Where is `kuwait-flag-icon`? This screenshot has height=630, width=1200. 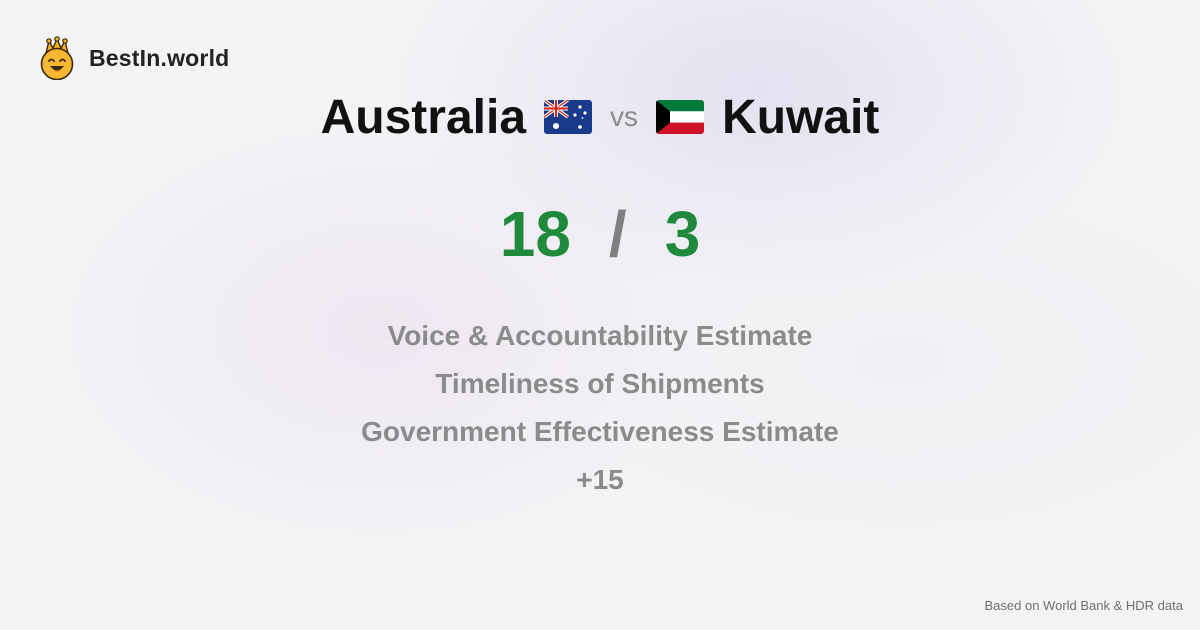 kuwait-flag-icon is located at coordinates (680, 117).